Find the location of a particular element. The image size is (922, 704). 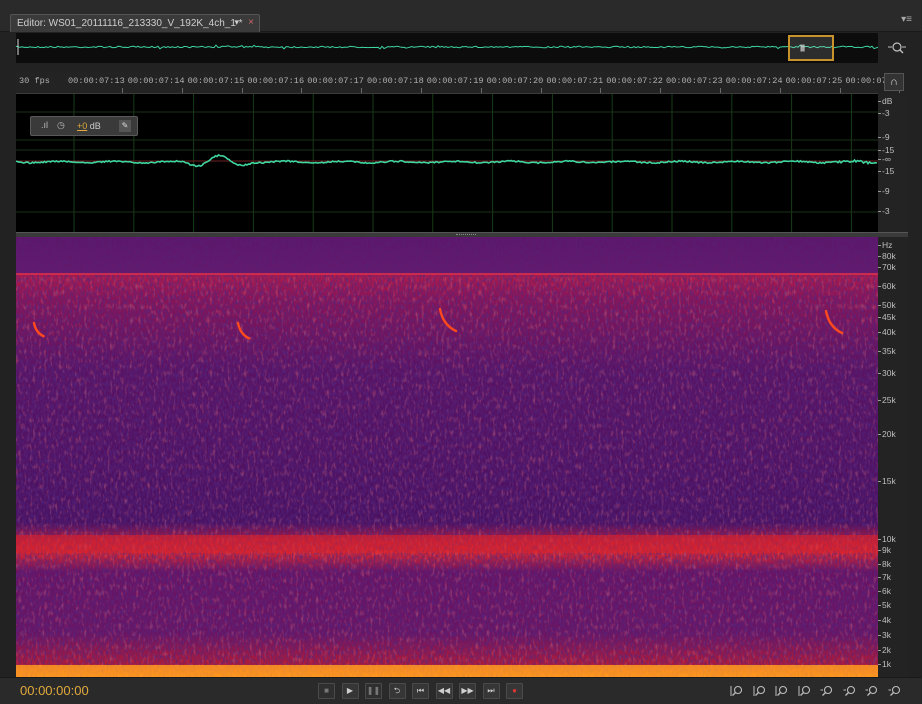

zoom-in-time-icon is located at coordinates (782, 691).